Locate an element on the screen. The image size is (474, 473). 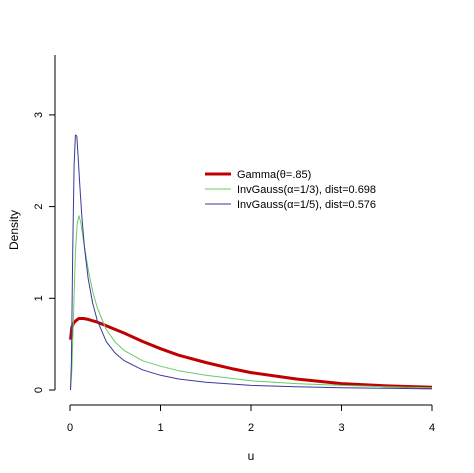
legend-label: InvGauss(α=1/3), dist=0.698 is located at coordinates (306, 190).